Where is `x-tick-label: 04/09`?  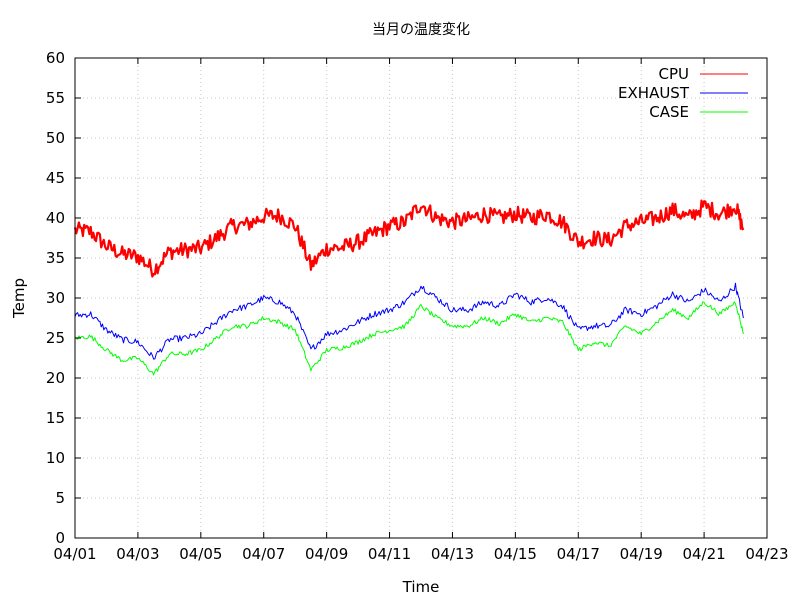
x-tick-label: 04/09 is located at coordinates (326, 554).